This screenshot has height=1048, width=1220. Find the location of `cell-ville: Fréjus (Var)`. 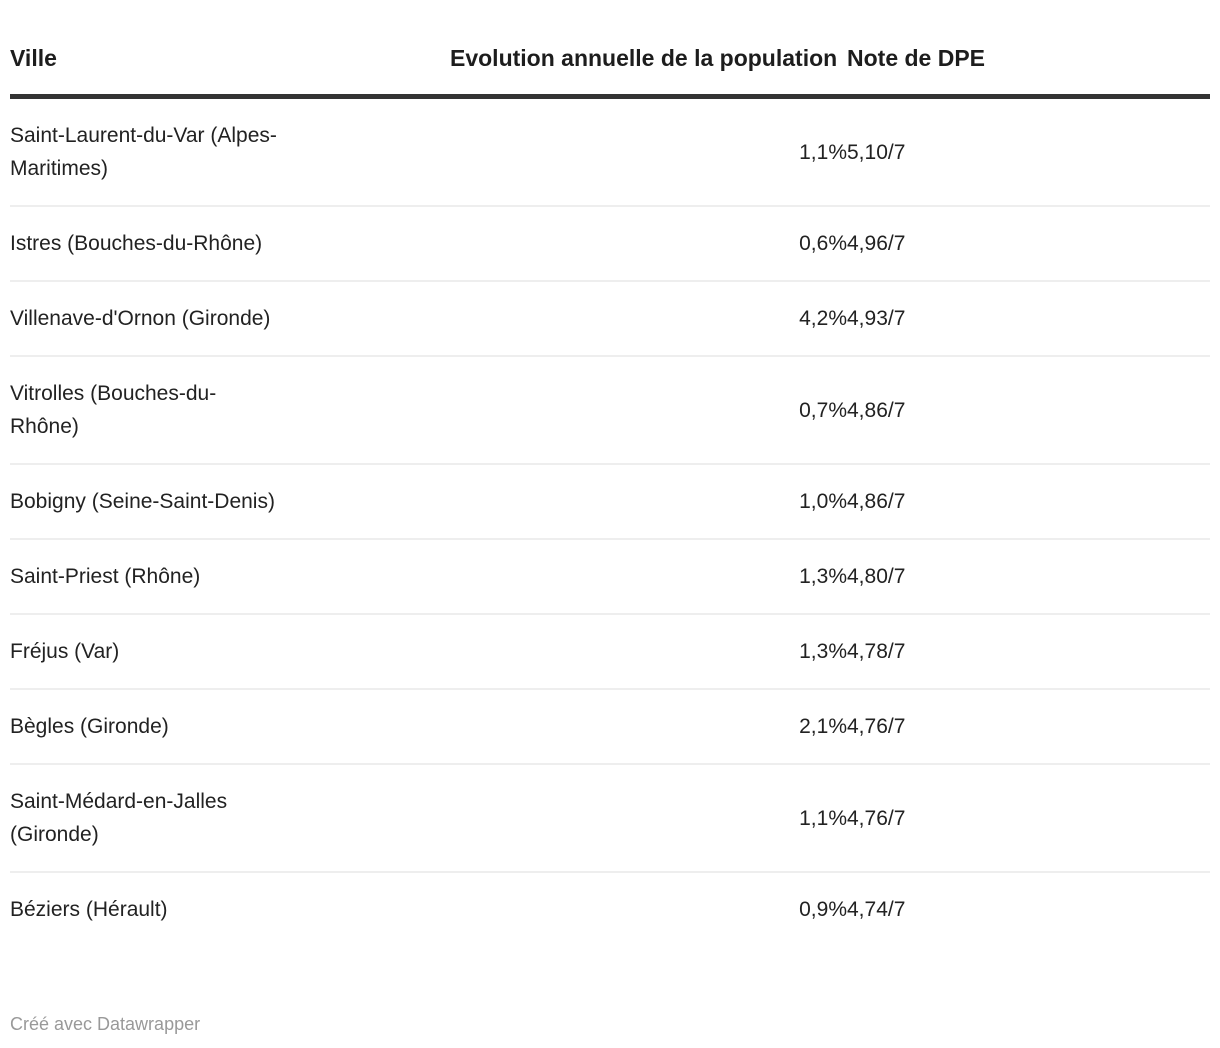

cell-ville: Fréjus (Var) is located at coordinates (230, 652).